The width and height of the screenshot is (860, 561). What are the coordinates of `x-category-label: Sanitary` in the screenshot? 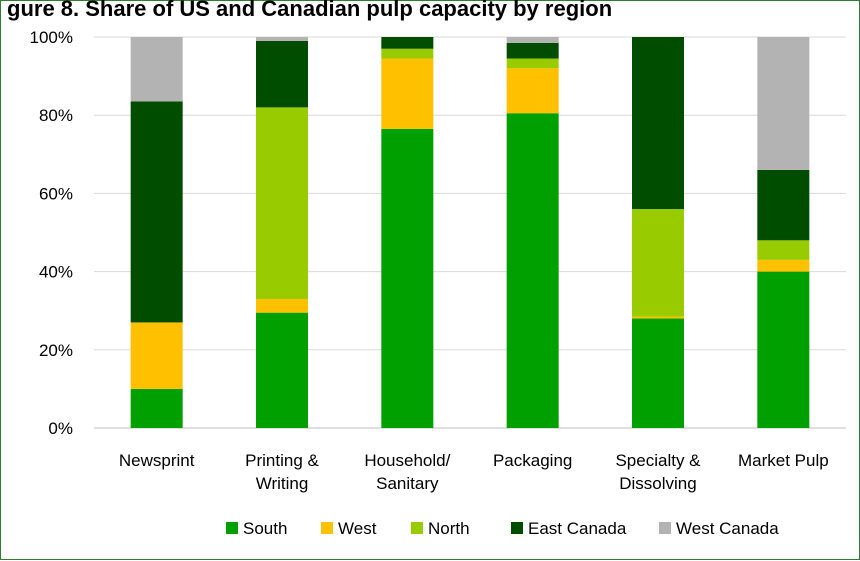 It's located at (407, 483).